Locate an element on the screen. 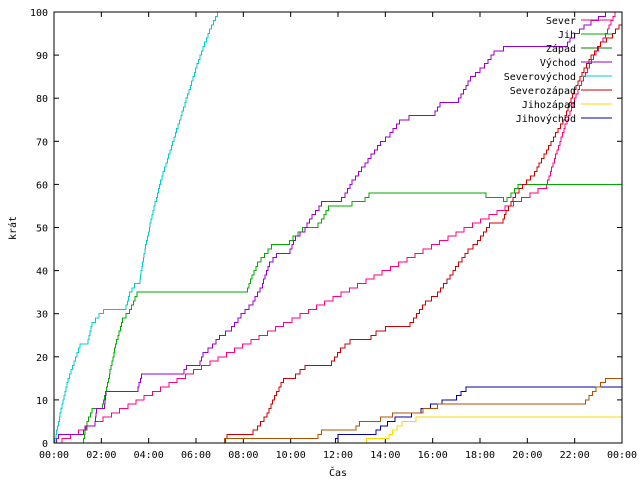 Image resolution: width=640 pixels, height=480 pixels. legend-label: Západ is located at coordinates (561, 49).